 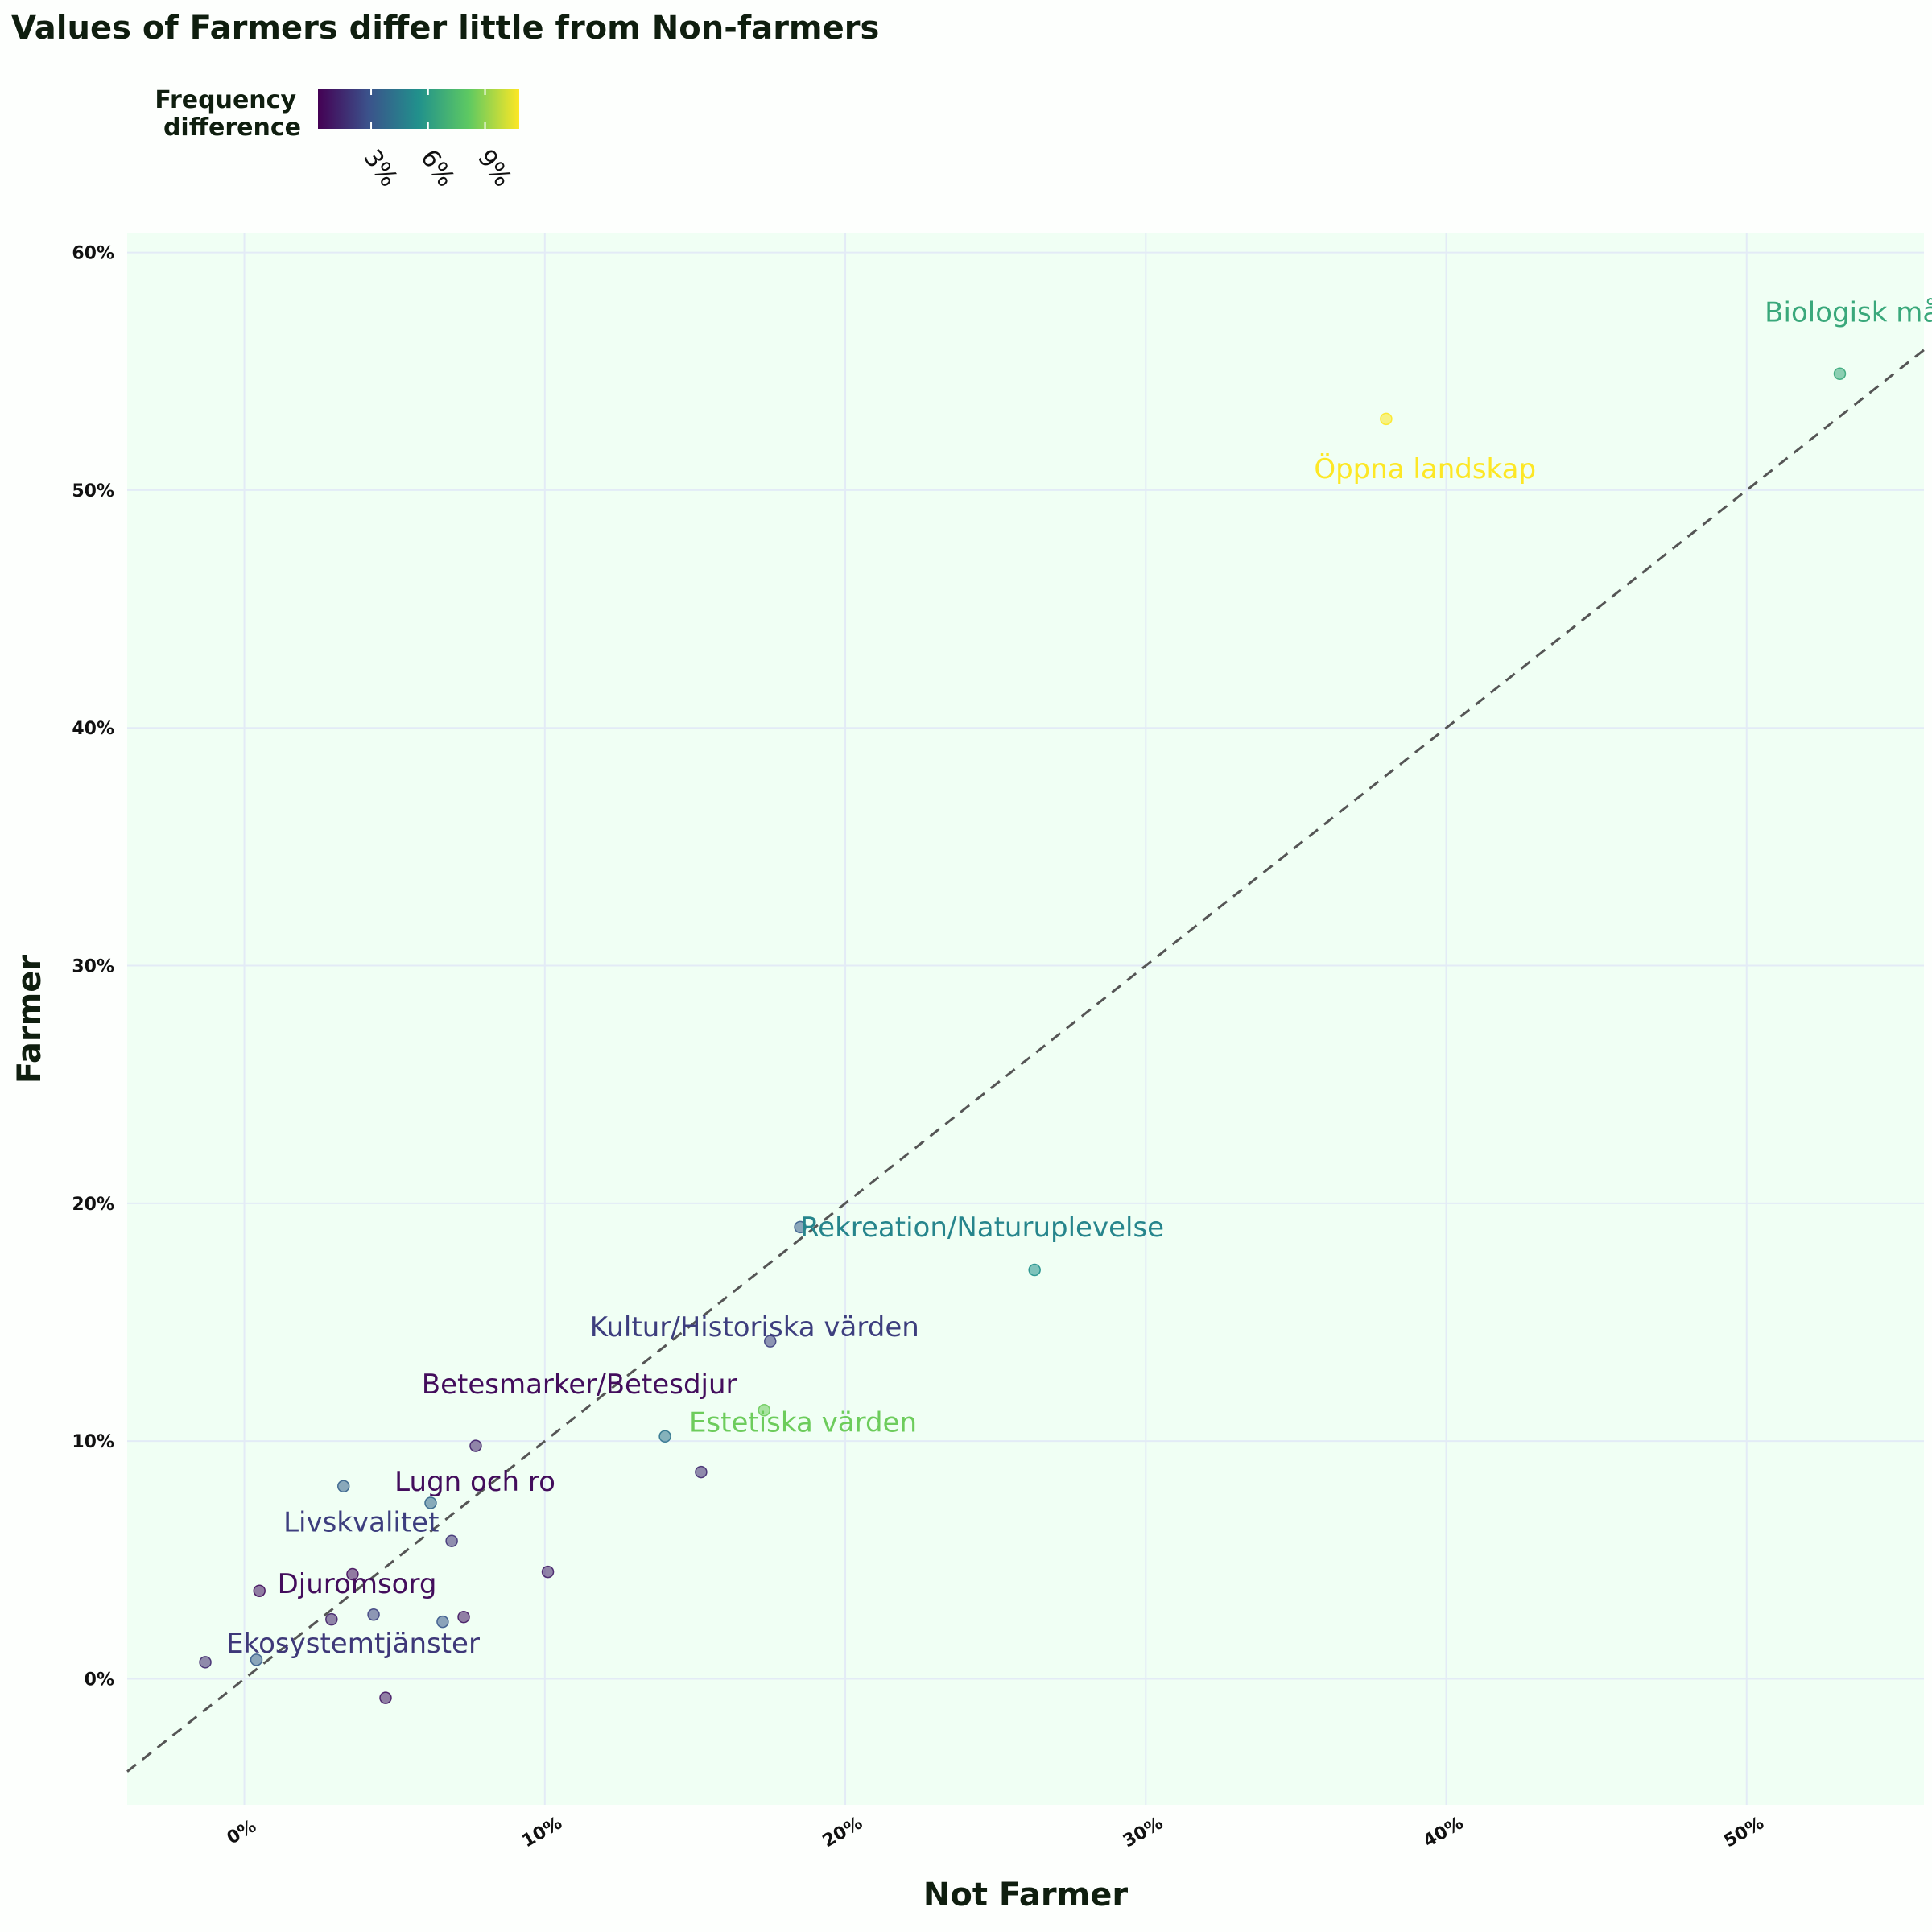 What do you see at coordinates (379, 168) in the screenshot?
I see `colorbar-tick-label: 3%` at bounding box center [379, 168].